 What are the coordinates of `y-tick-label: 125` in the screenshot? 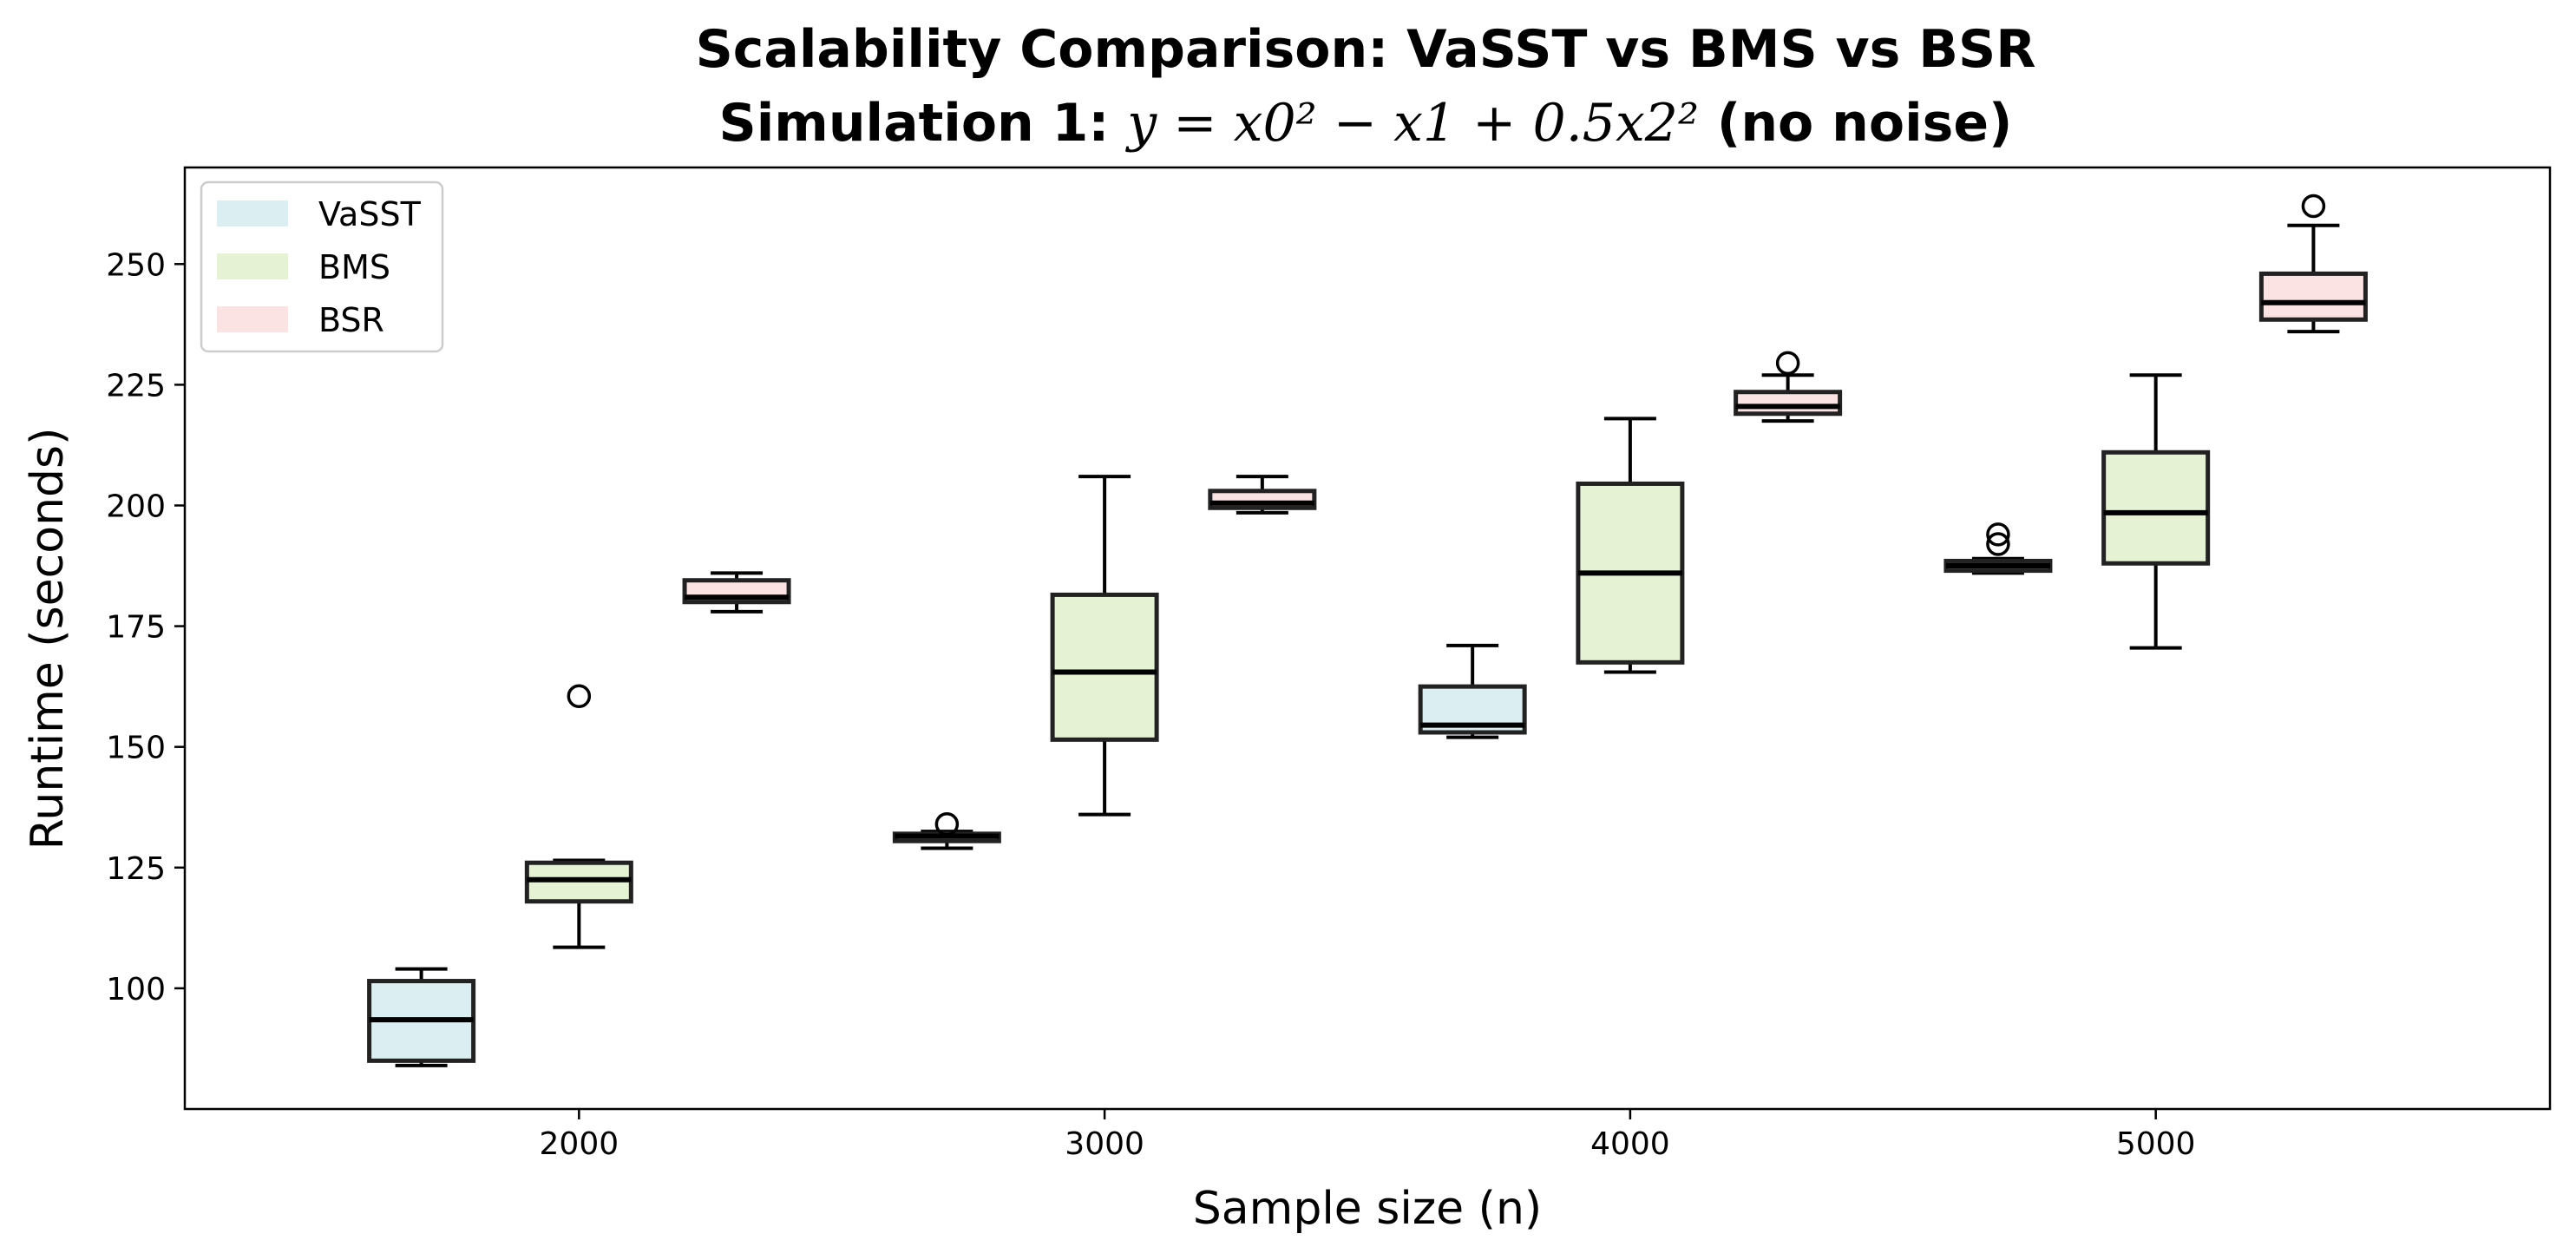 It's located at (136, 869).